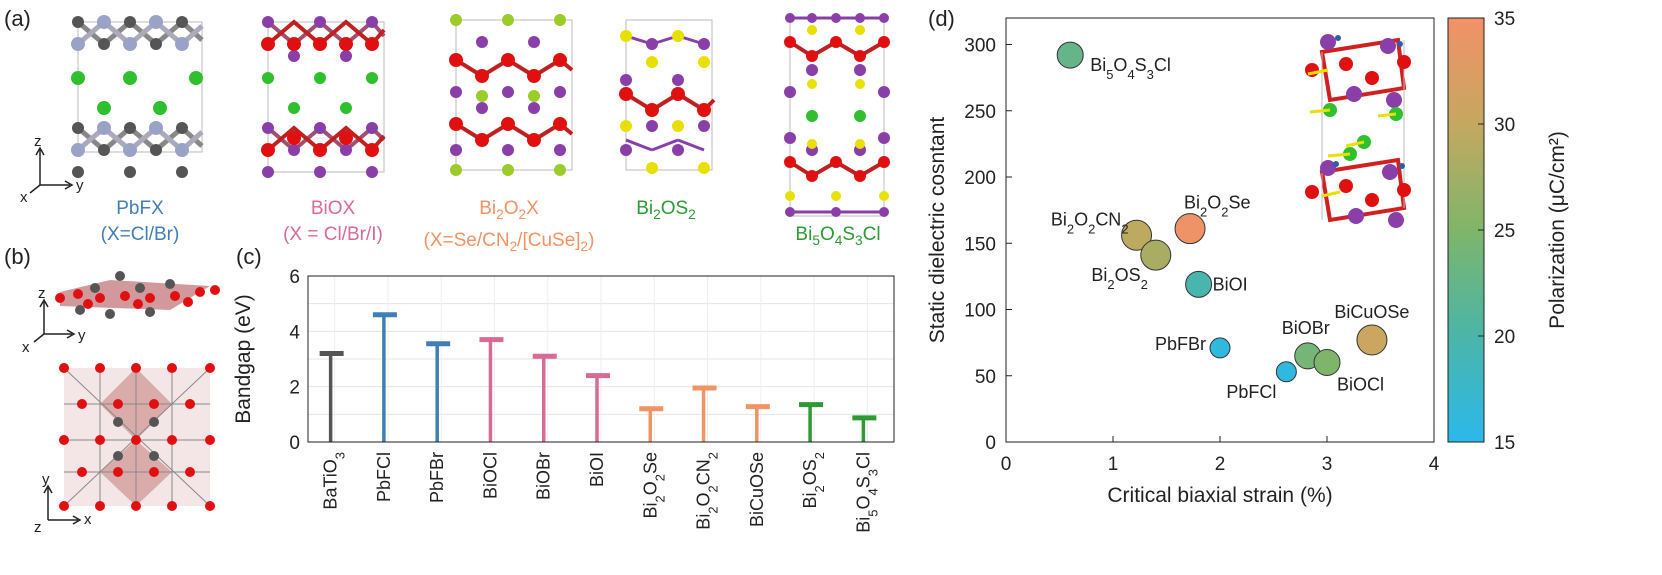 The height and width of the screenshot is (575, 1662). What do you see at coordinates (1327, 464) in the screenshot?
I see `dielectric-xtick: 3` at bounding box center [1327, 464].